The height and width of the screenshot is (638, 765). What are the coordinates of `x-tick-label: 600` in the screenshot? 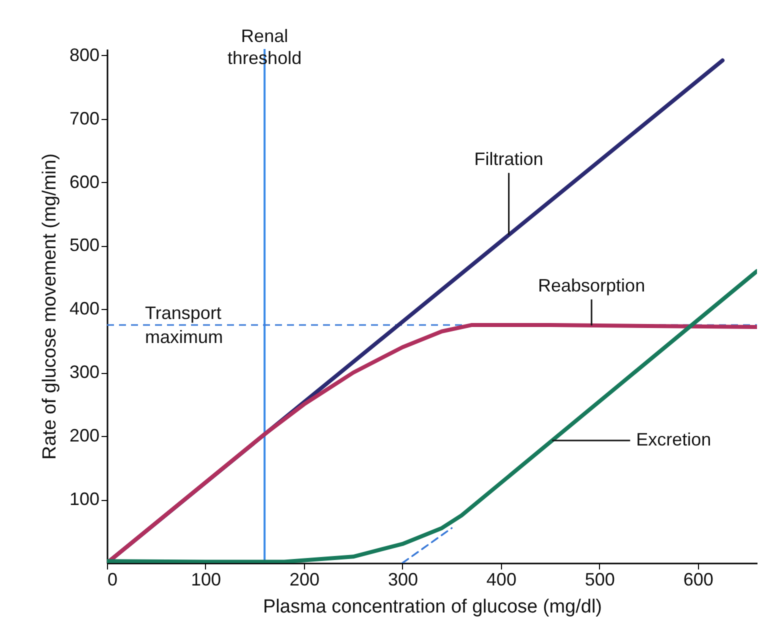 It's located at (698, 580).